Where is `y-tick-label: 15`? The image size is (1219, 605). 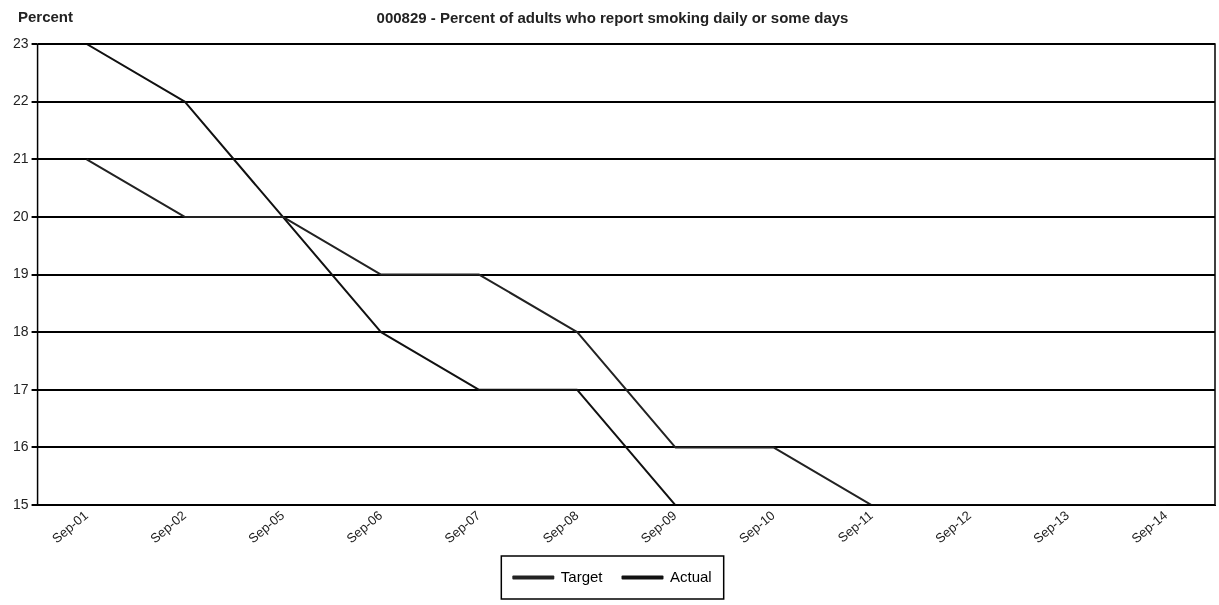 y-tick-label: 15 is located at coordinates (20, 503).